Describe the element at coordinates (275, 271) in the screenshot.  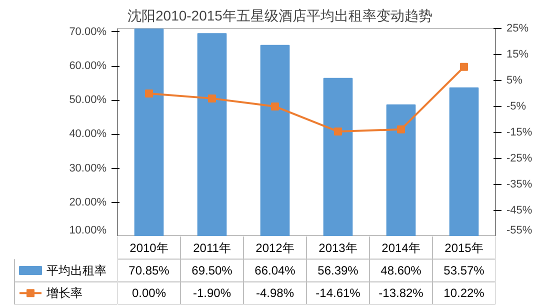
I see `data-label: 66.04%` at that location.